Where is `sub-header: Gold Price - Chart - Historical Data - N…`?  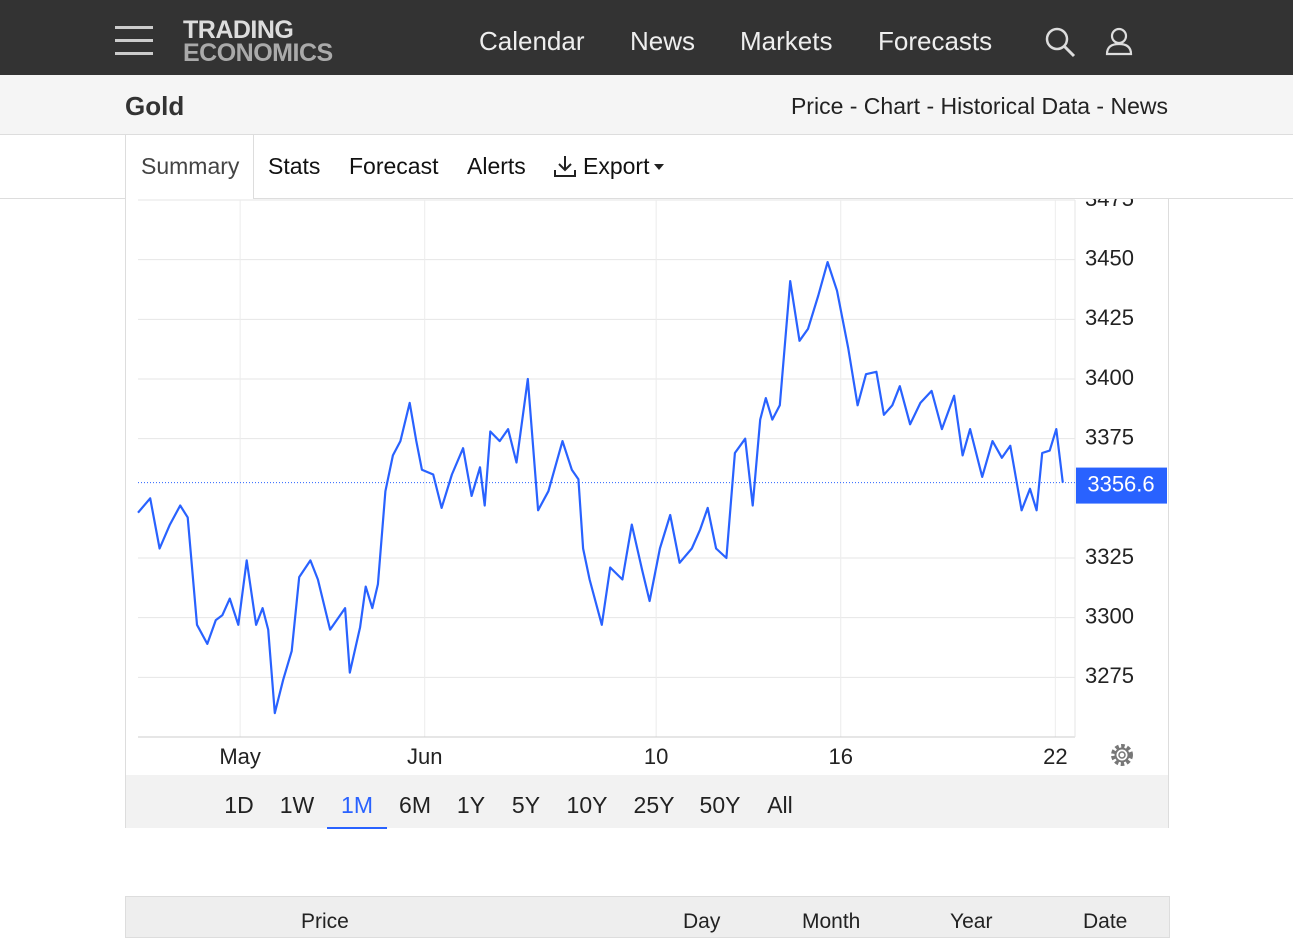
sub-header: Gold Price - Chart - Historical Data - N… is located at coordinates (646, 105).